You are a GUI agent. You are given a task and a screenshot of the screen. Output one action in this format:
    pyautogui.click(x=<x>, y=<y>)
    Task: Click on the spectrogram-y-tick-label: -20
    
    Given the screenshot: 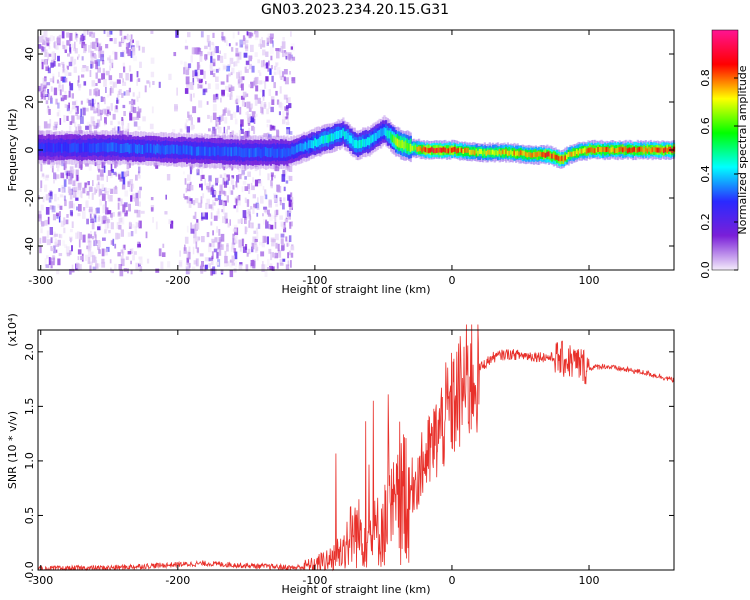 What is the action you would take?
    pyautogui.click(x=29, y=198)
    